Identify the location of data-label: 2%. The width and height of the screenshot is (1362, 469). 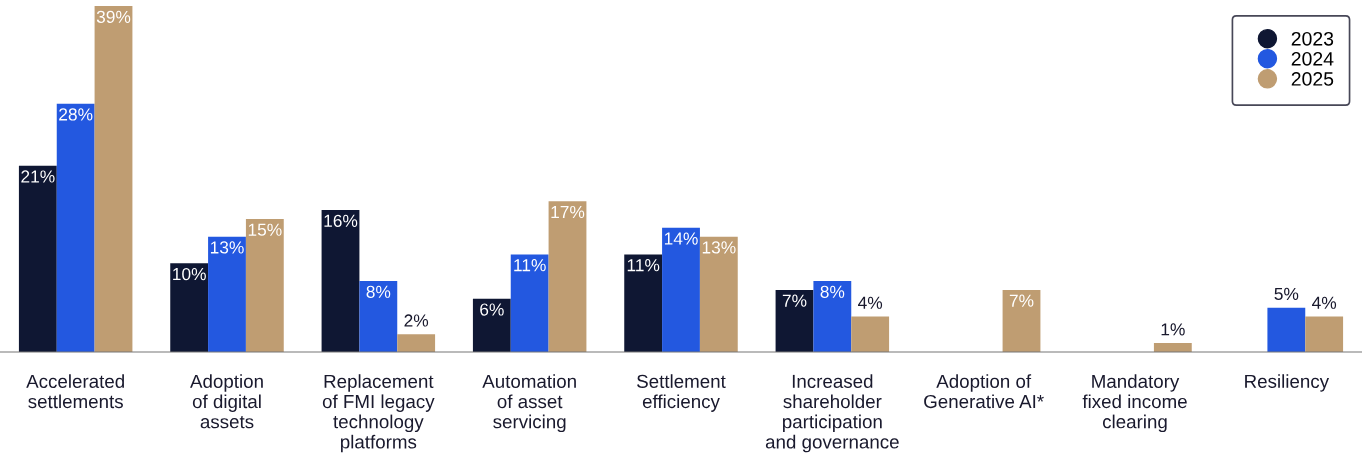
(416, 320).